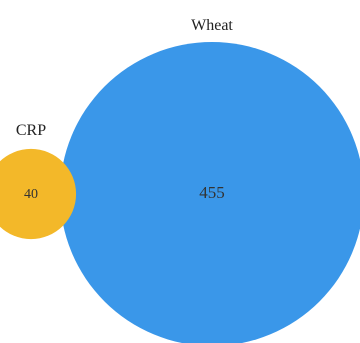 This screenshot has width=360, height=343. I want to click on crp-circle, so click(38, 194).